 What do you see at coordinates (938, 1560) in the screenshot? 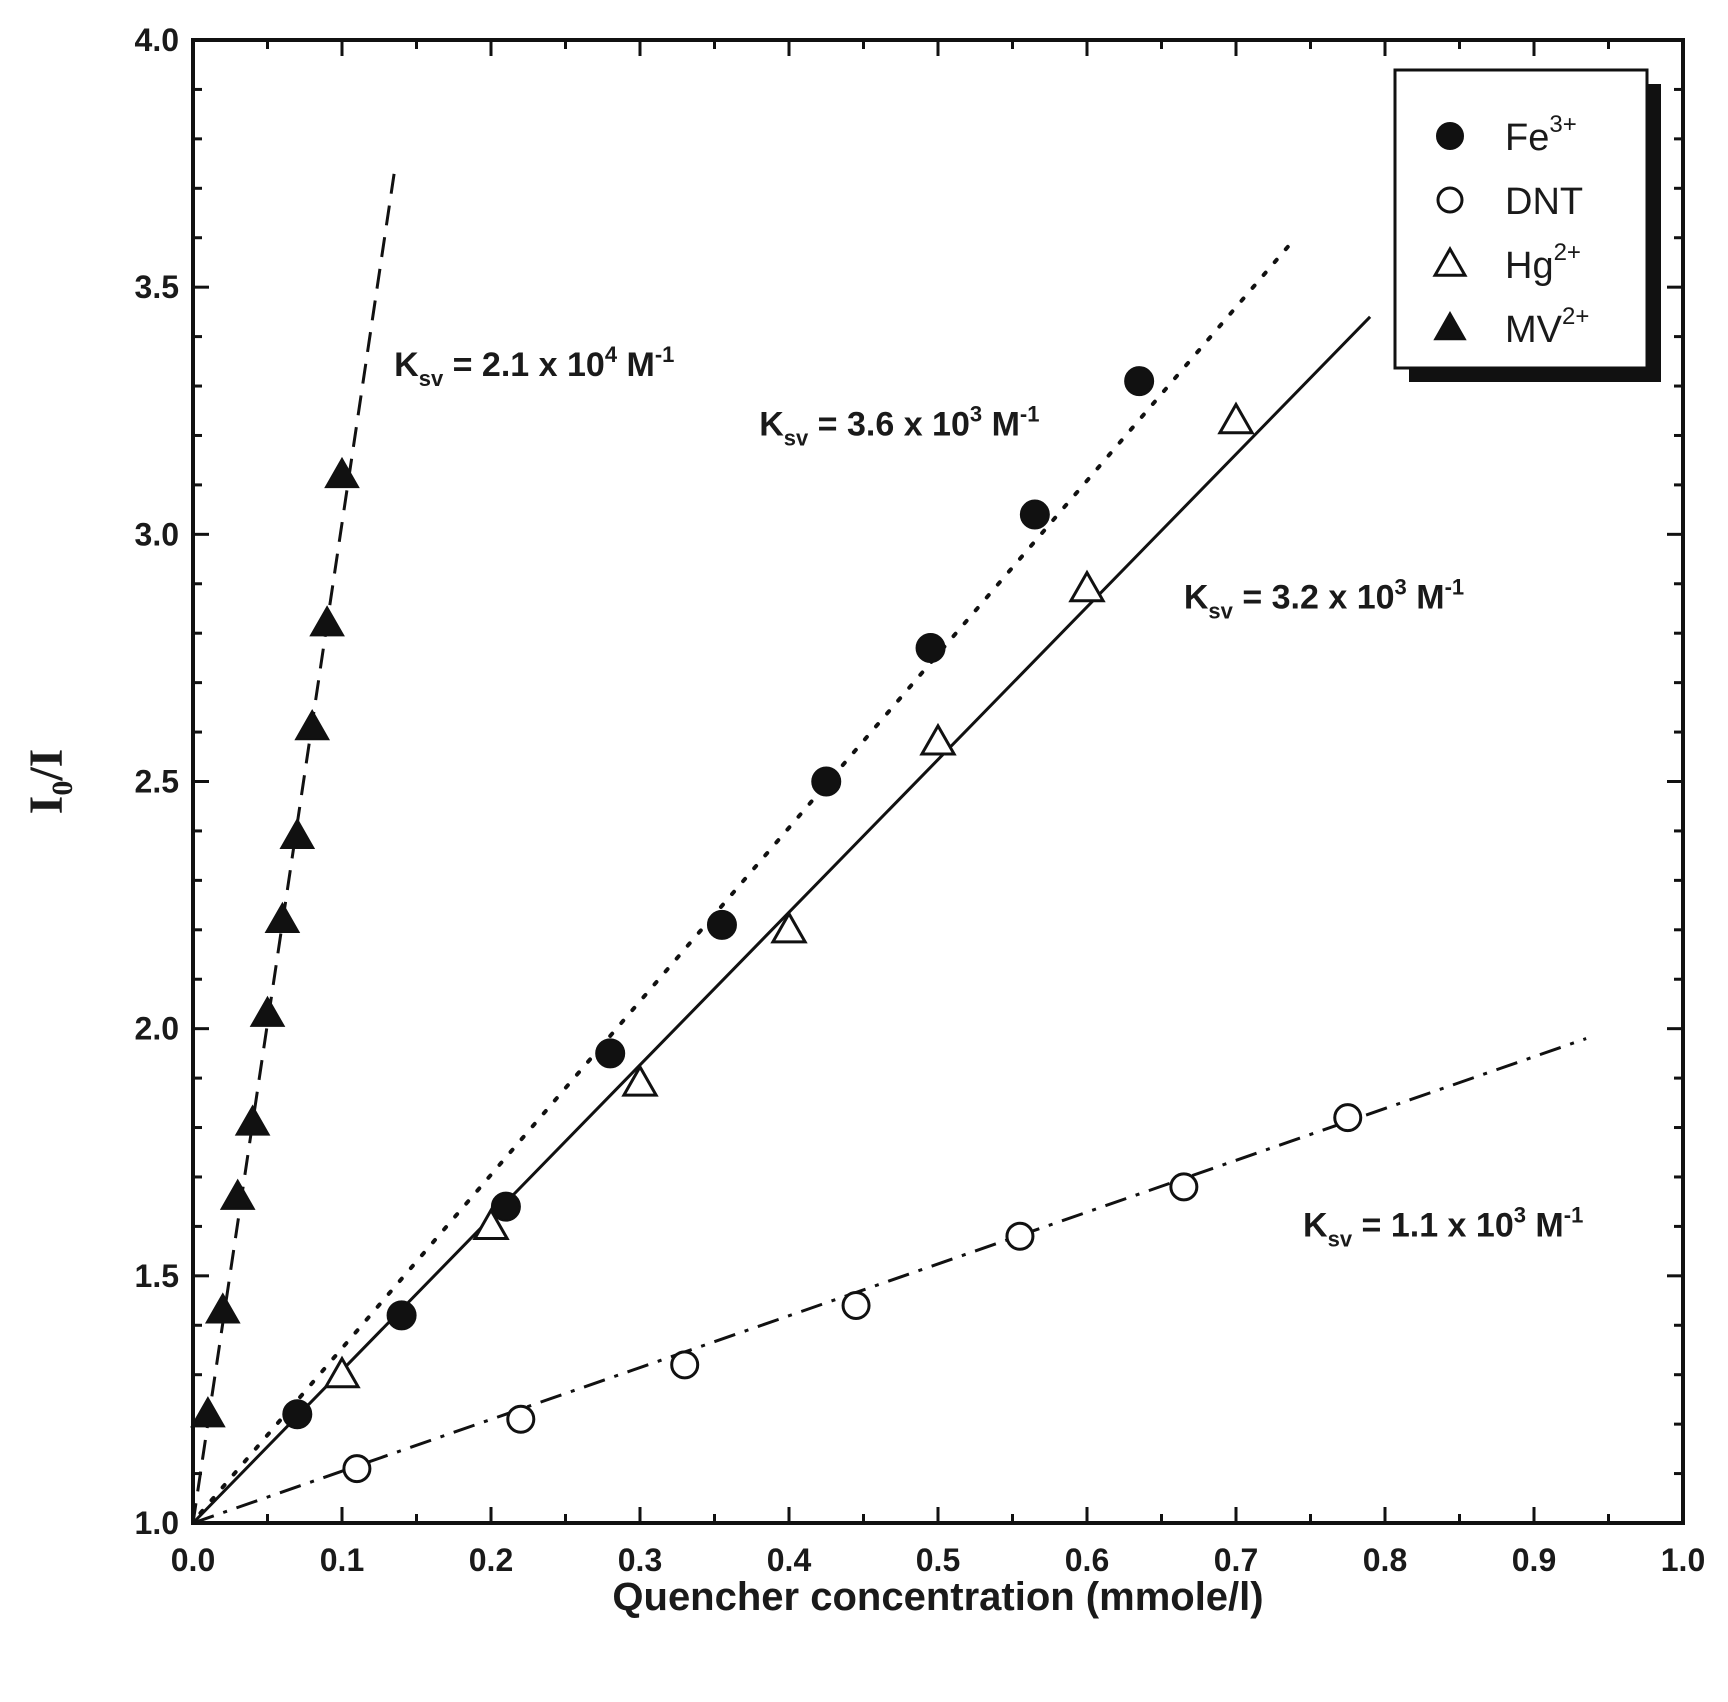
I see `x-tick-label: 0.5` at bounding box center [938, 1560].